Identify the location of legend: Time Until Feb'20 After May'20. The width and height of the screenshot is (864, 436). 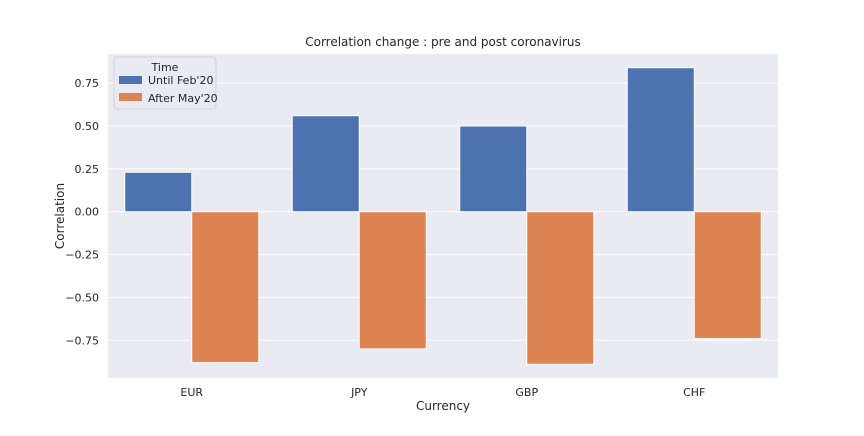
(165, 83).